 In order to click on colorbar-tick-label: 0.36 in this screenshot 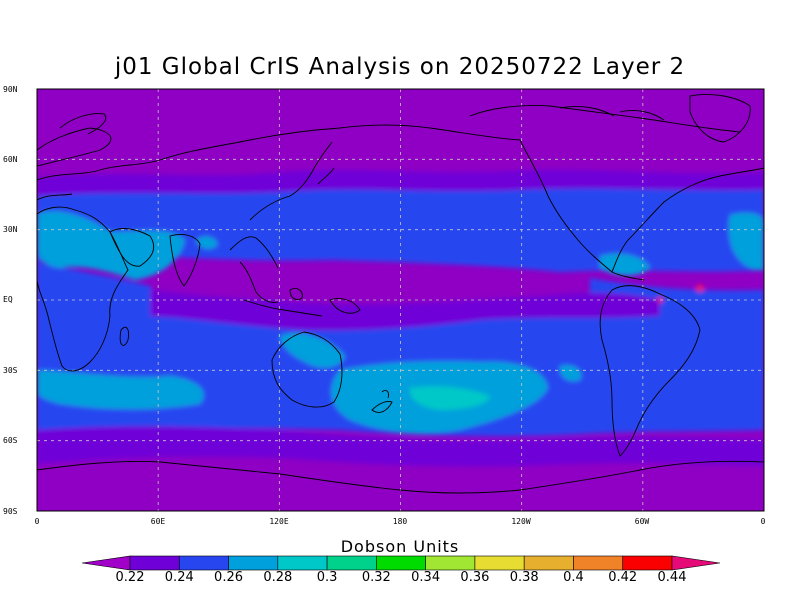, I will do `click(475, 577)`.